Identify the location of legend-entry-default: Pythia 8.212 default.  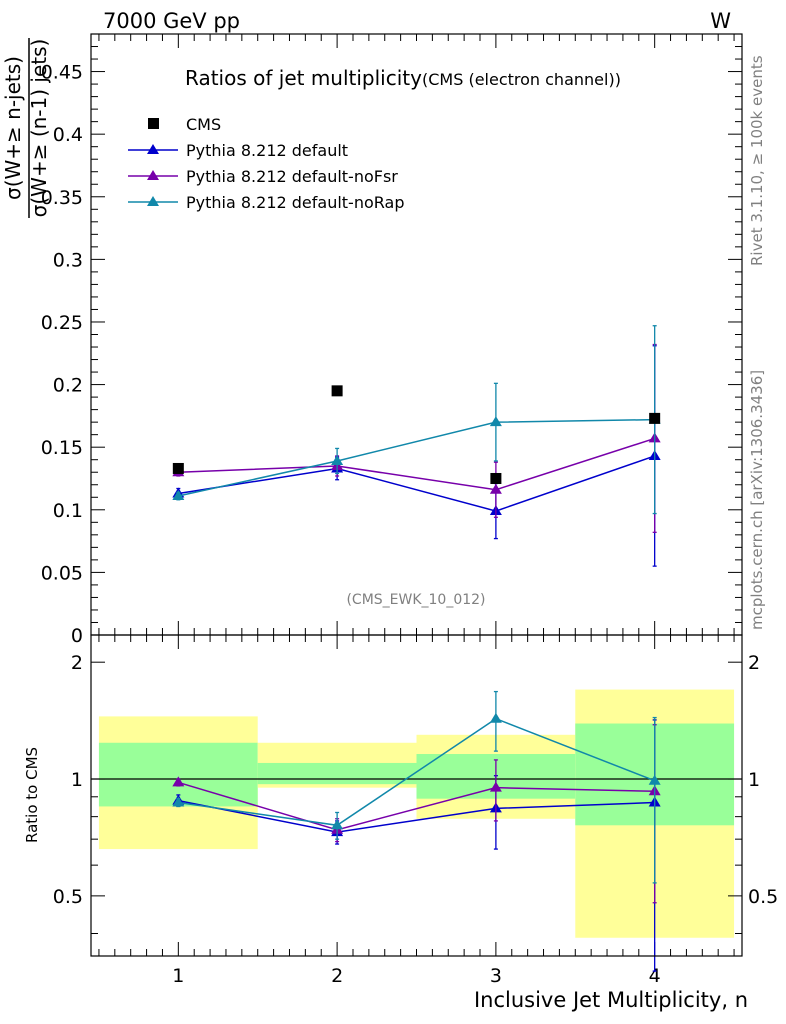
(238, 150).